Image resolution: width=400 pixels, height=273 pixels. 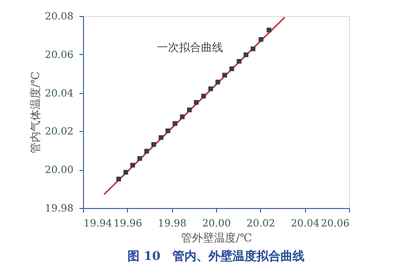 I want to click on x-tick-label: 19.94, so click(x=98, y=224).